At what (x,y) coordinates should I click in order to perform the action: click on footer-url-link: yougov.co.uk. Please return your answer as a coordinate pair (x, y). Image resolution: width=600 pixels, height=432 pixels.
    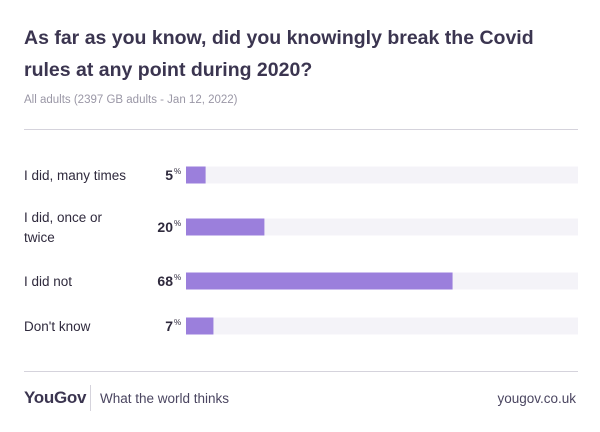
    Looking at the image, I should click on (536, 398).